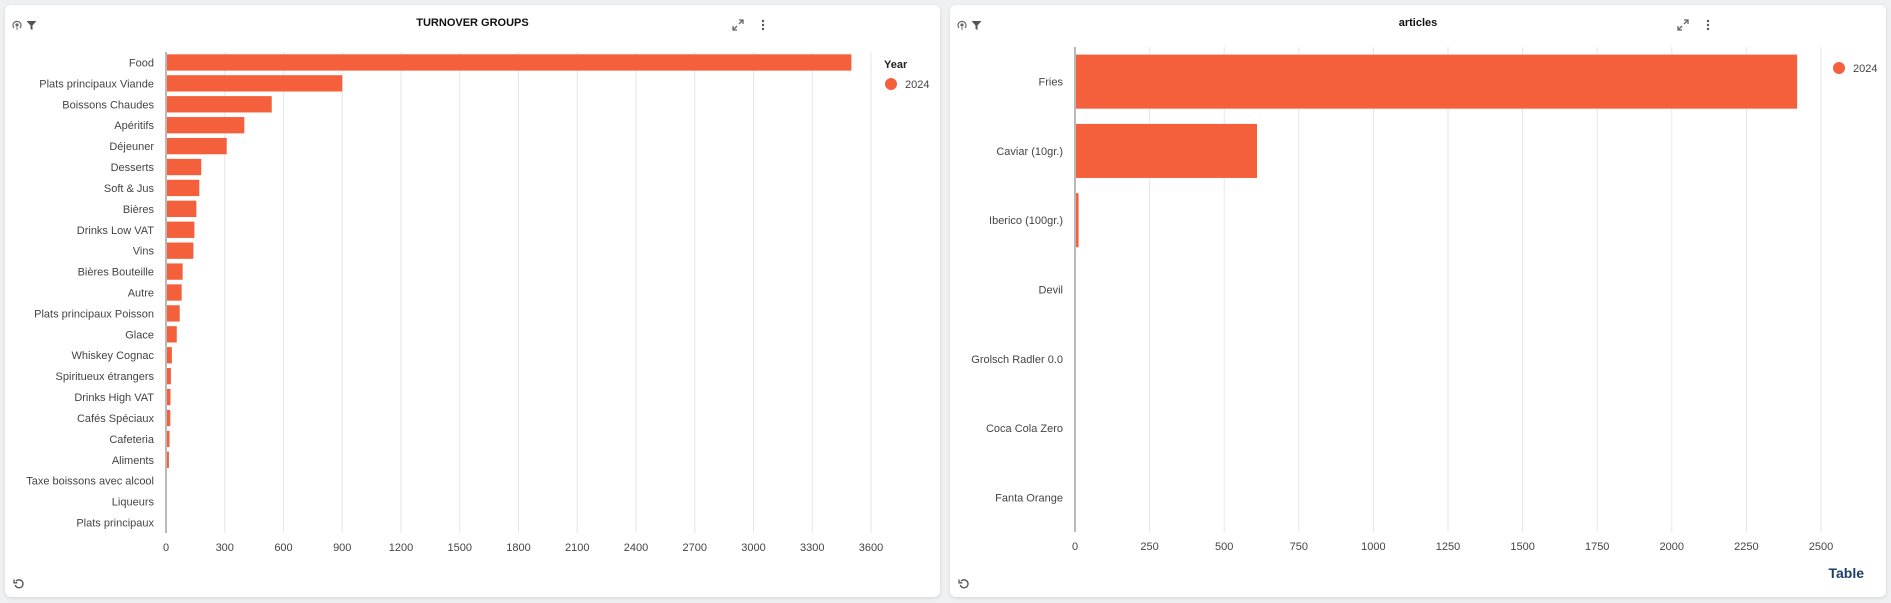 Image resolution: width=1891 pixels, height=603 pixels. Describe the element at coordinates (1029, 152) in the screenshot. I see `category-label: Caviar (10gr.)` at that location.